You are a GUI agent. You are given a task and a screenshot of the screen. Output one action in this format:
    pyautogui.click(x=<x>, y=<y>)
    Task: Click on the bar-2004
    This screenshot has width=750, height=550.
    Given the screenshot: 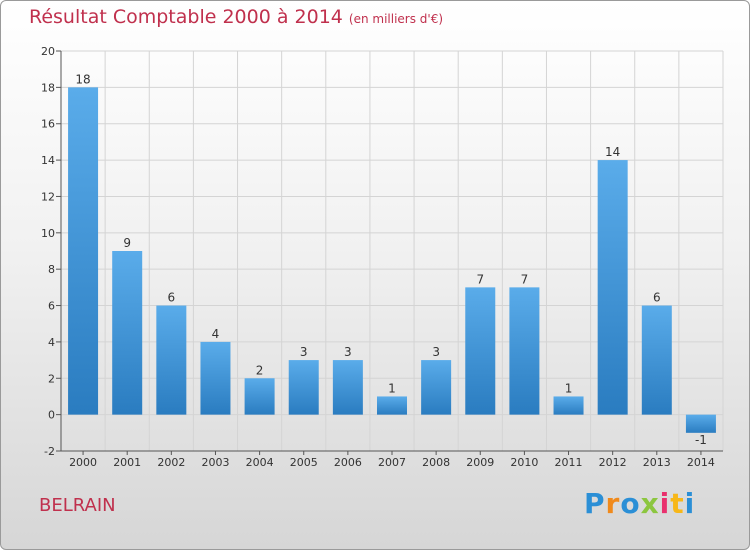 What is the action you would take?
    pyautogui.click(x=259, y=396)
    